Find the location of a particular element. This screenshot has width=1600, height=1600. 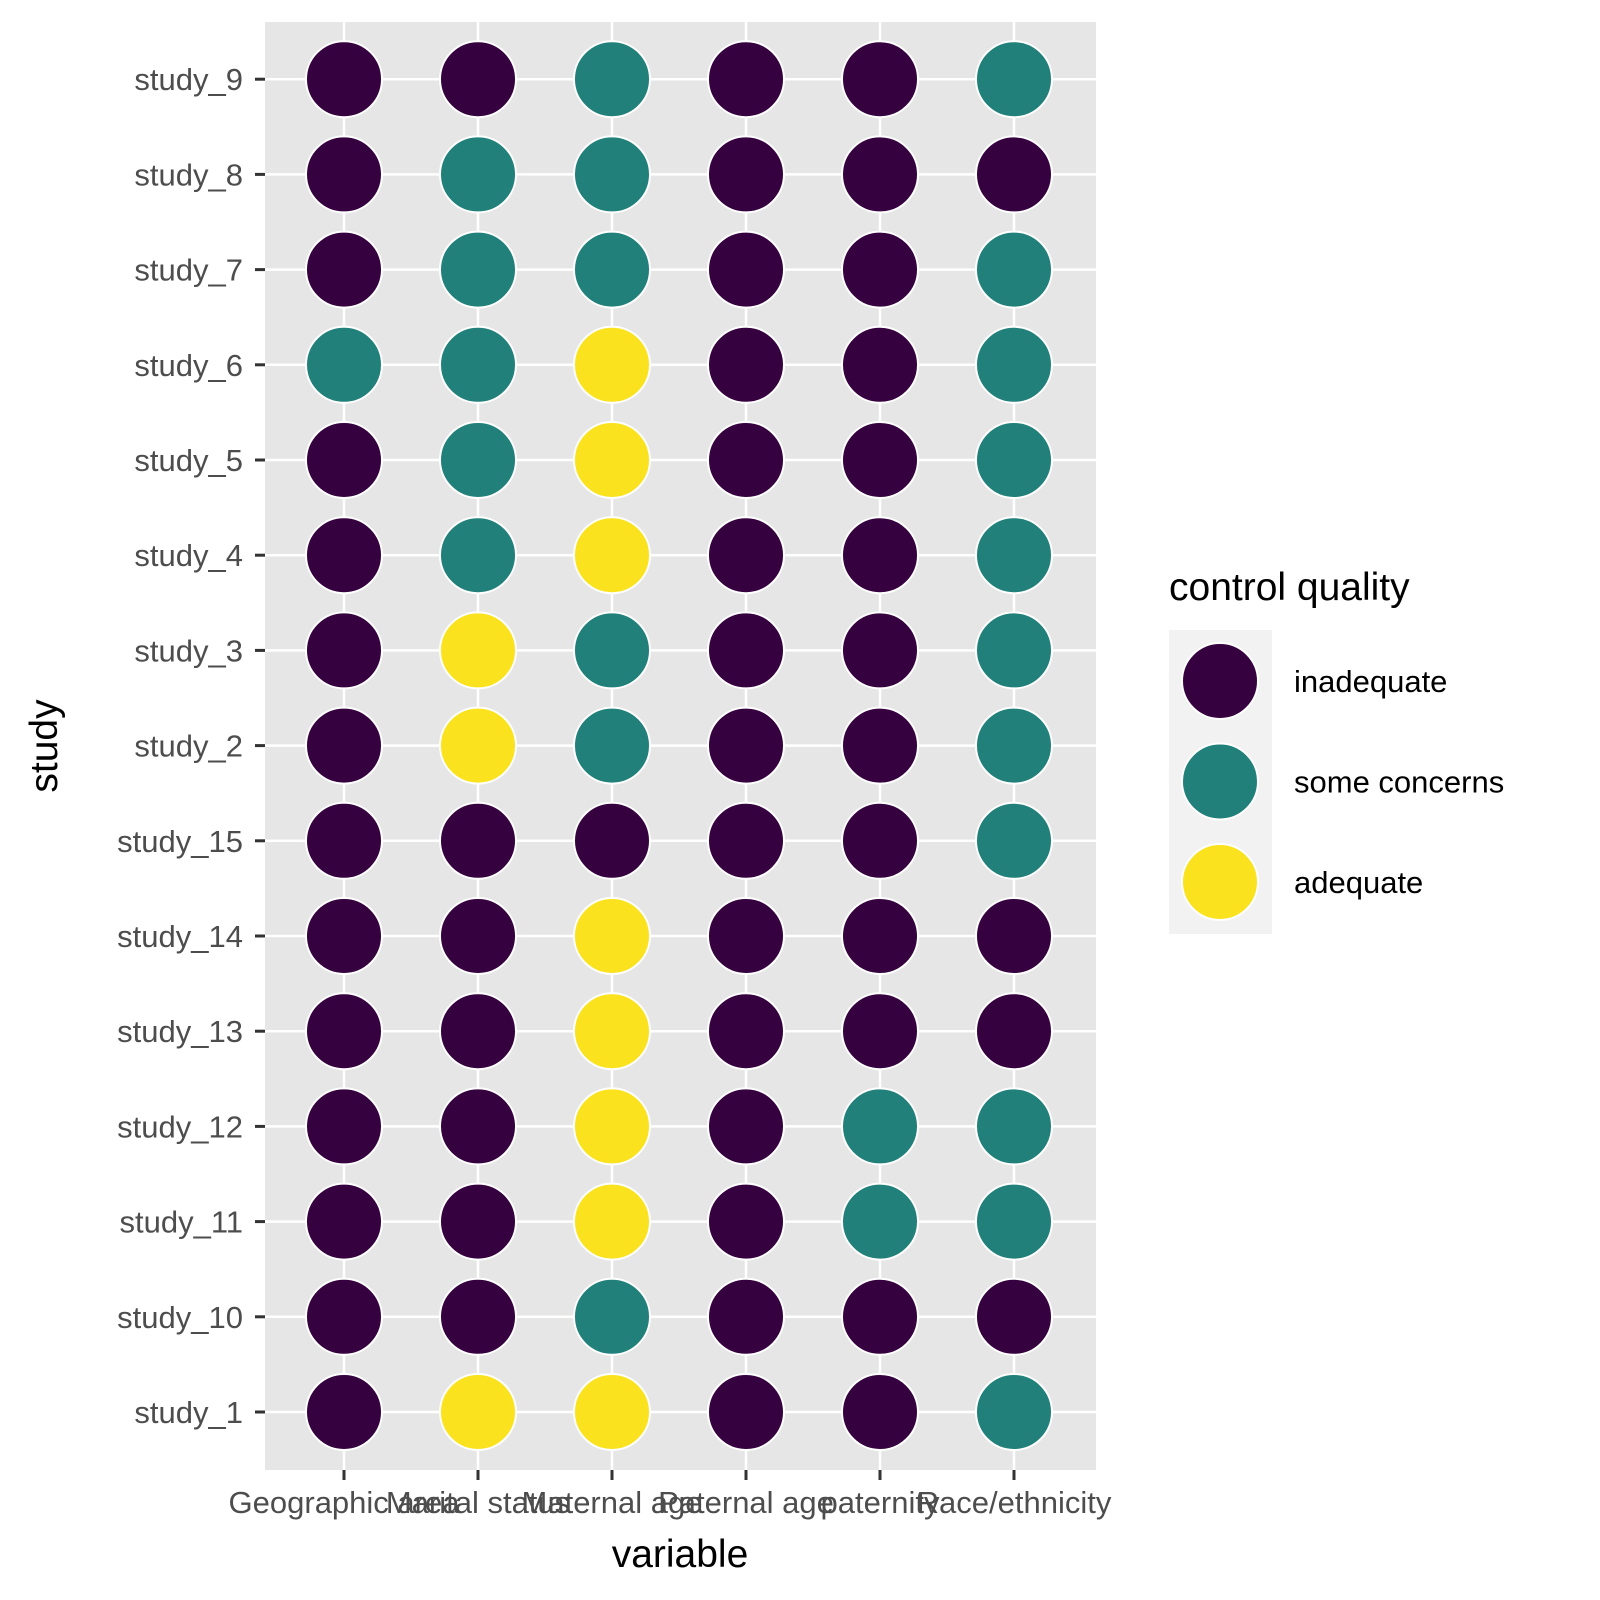

legend-items: inadequate some concerns adequate is located at coordinates (1342, 781).